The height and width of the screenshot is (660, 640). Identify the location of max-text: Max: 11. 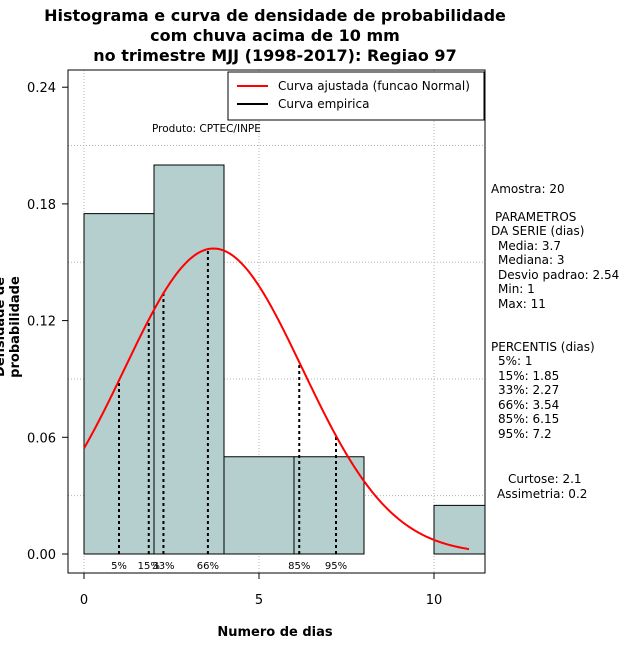
(522, 304).